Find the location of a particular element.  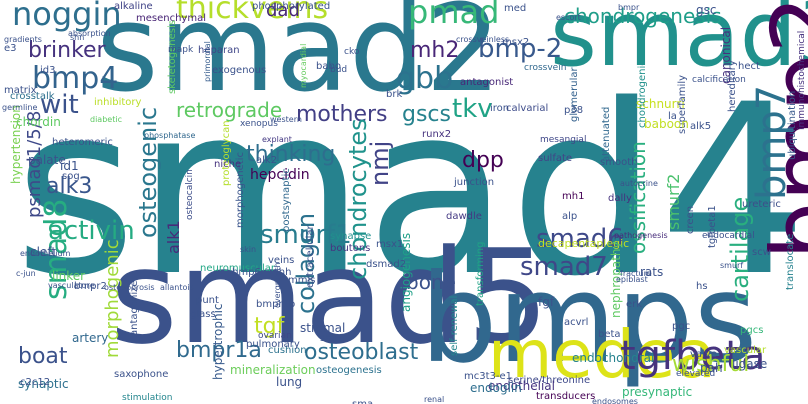

cloud-word: smad6 is located at coordinates (580, 239).